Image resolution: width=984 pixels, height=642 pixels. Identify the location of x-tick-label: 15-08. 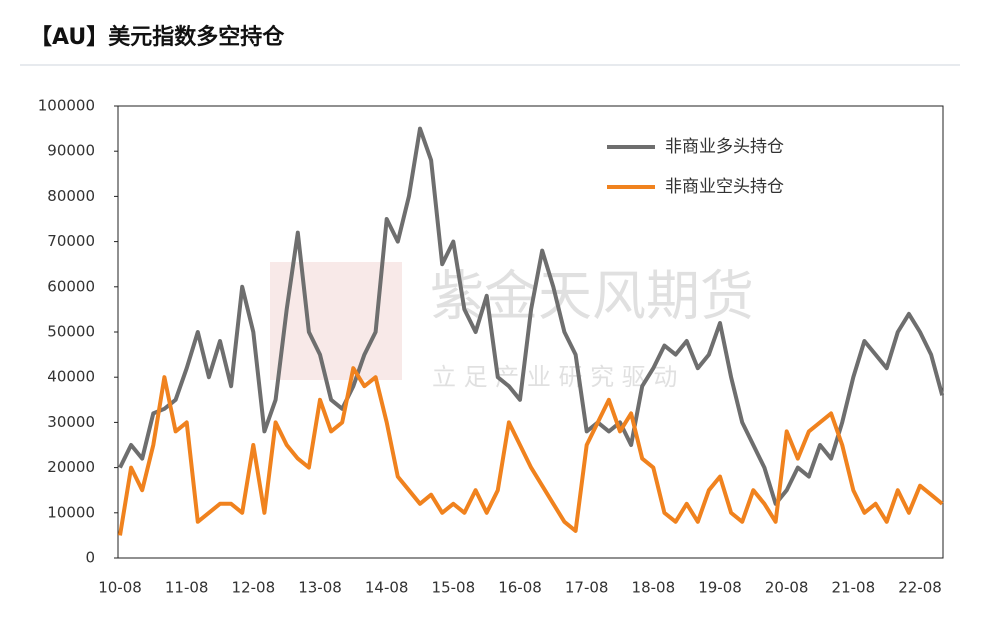
(454, 588).